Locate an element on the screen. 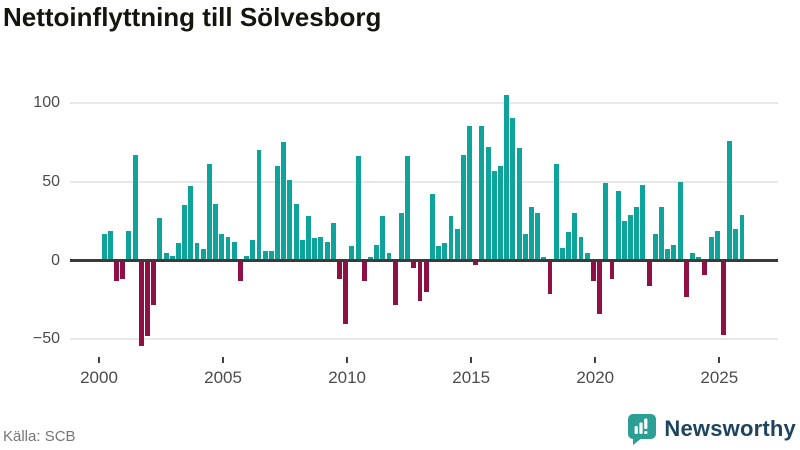 The width and height of the screenshot is (800, 450). x-tick-label: 2005 is located at coordinates (223, 377).